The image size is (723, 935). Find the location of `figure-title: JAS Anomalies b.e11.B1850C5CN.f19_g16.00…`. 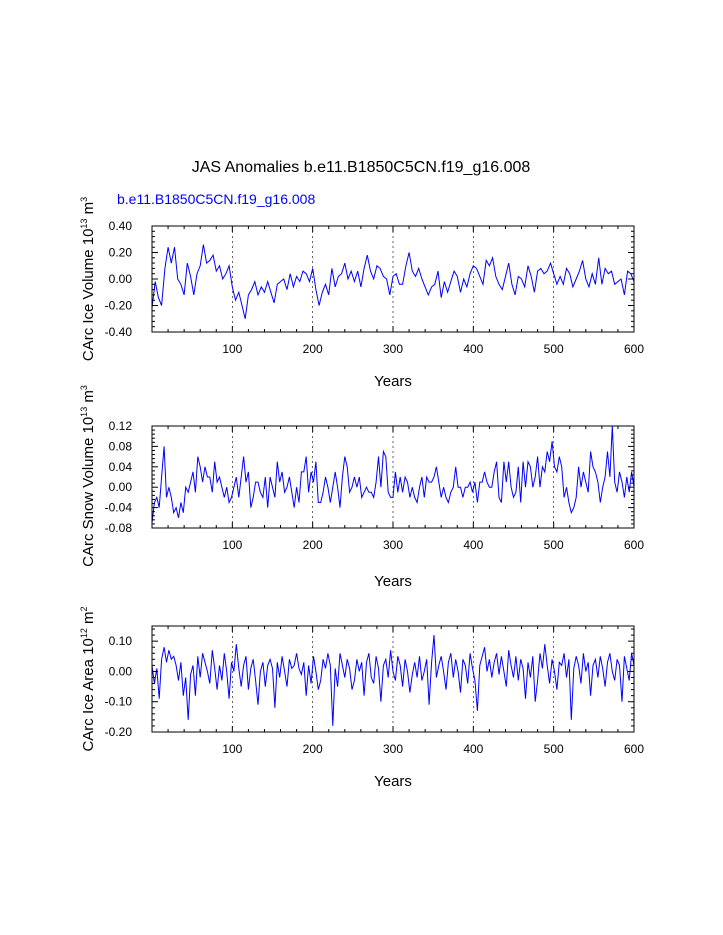

figure-title: JAS Anomalies b.e11.B1850C5CN.f19_g16.00… is located at coordinates (361, 167).